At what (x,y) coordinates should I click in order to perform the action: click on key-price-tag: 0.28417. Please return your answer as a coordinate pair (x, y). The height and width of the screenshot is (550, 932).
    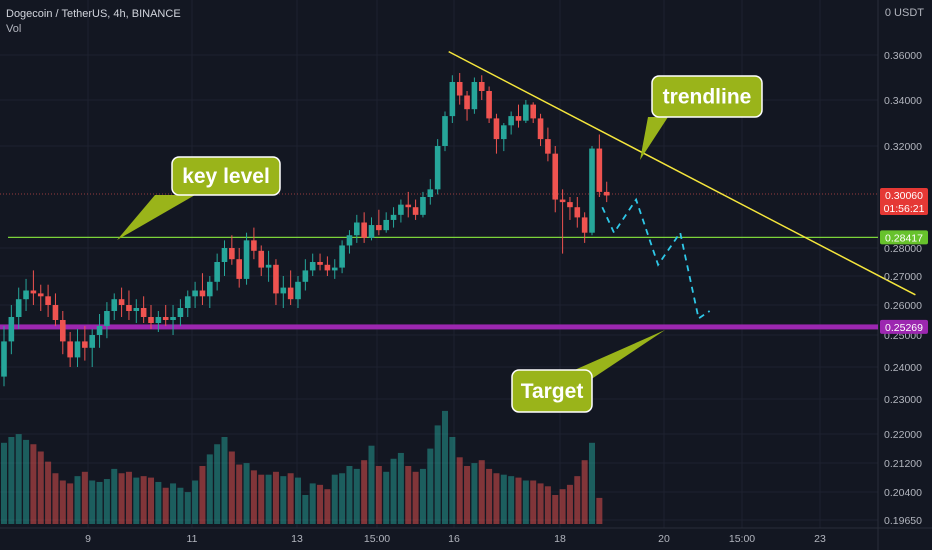
    Looking at the image, I should click on (904, 237).